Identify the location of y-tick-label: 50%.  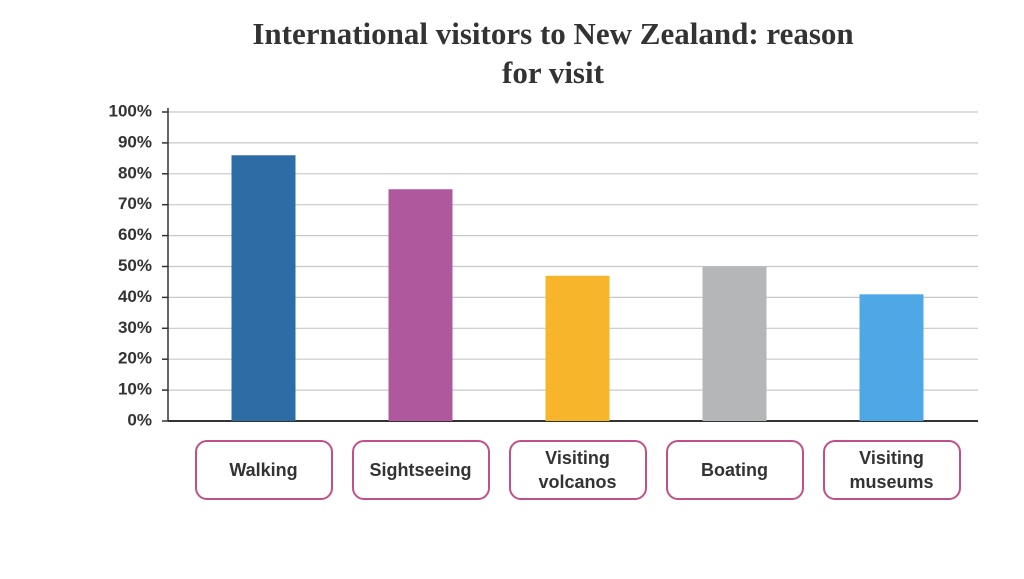
(135, 265).